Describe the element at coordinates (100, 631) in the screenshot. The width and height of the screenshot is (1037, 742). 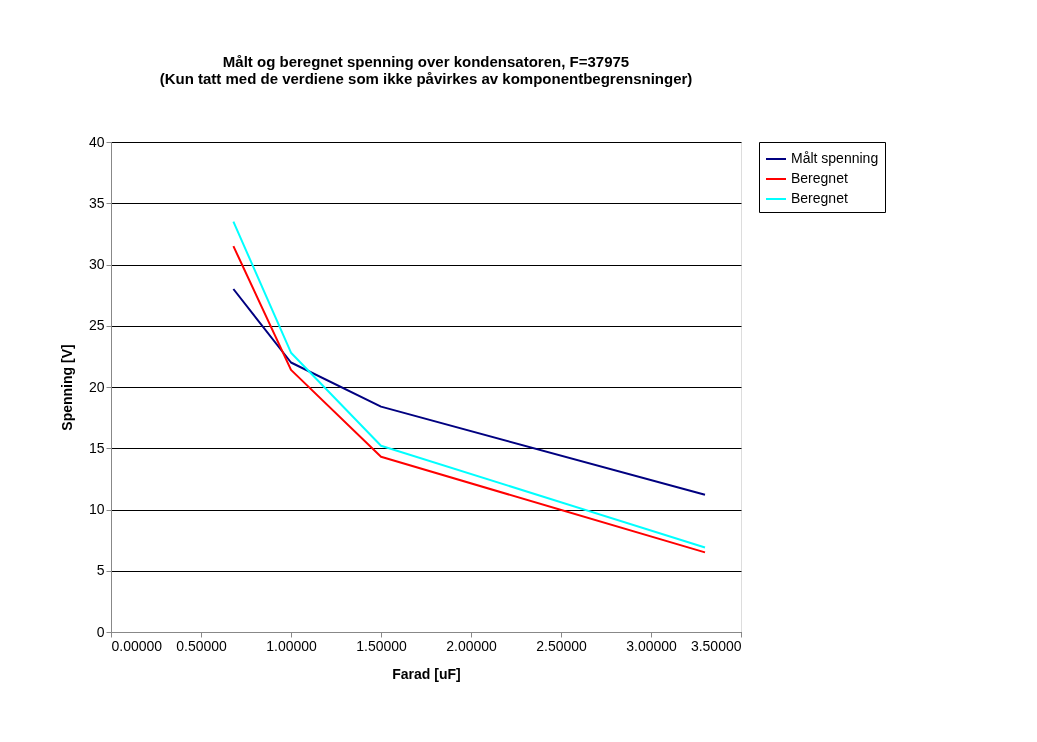
I see `y-tick-label: 0` at that location.